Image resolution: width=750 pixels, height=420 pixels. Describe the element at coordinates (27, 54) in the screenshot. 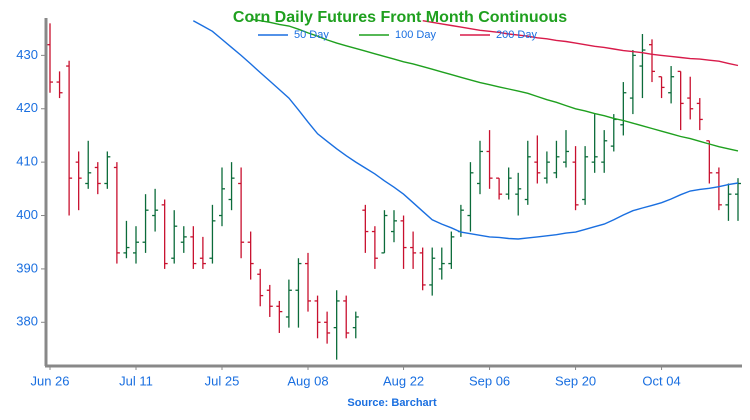

I see `y-tick-label: 430` at that location.